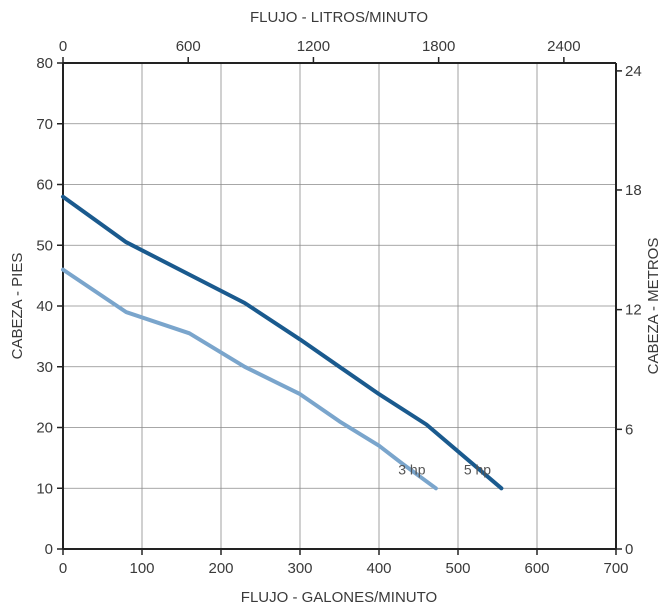 This screenshot has height=609, width=665. What do you see at coordinates (17, 306) in the screenshot?
I see `y-axis-title: CABEZA - PIES` at bounding box center [17, 306].